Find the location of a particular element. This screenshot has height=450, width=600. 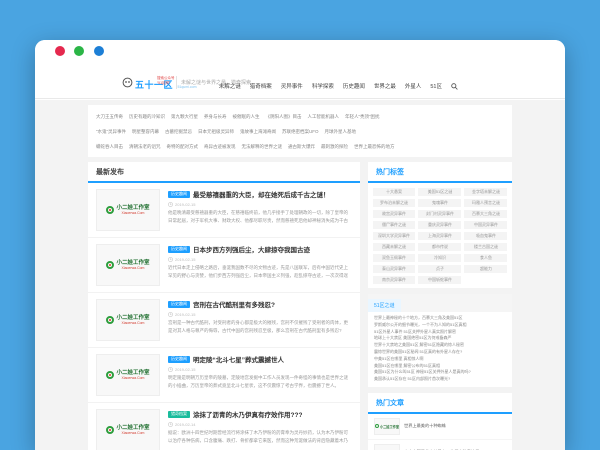

tag-link: 养身与长寿 is located at coordinates (215, 116).